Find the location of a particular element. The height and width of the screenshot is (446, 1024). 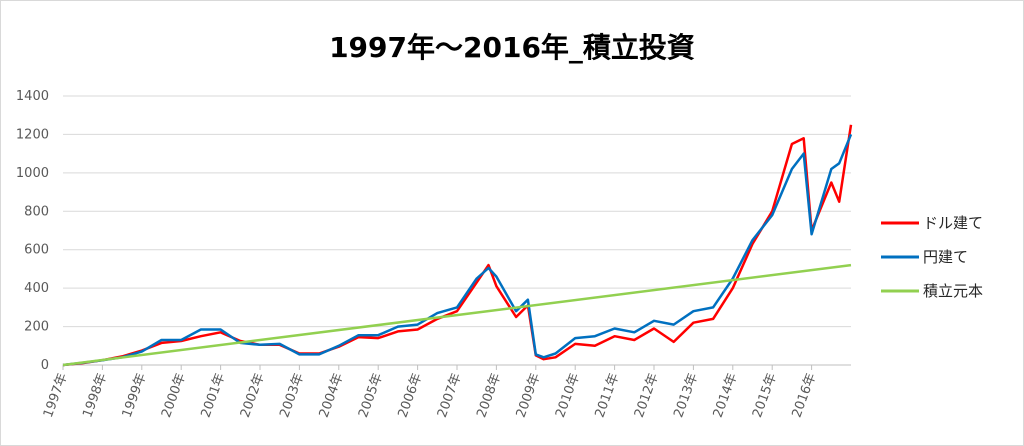

y-tick-label: 200 is located at coordinates (36, 327).